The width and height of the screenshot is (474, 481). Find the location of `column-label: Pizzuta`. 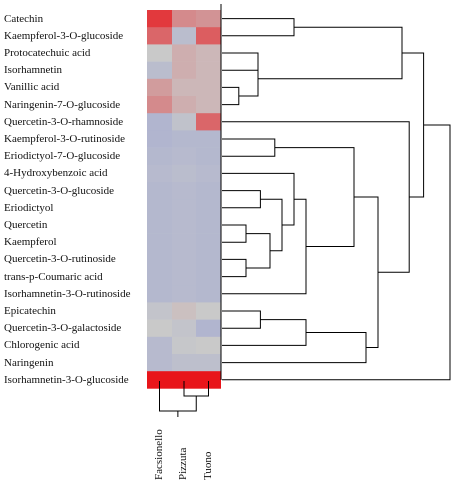

column-label: Pizzuta is located at coordinates (183, 463).